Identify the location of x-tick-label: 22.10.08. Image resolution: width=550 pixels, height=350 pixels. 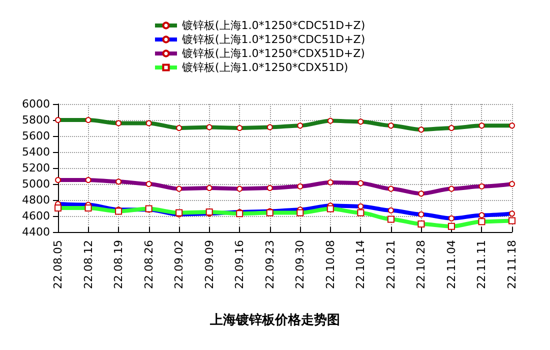
(330, 264).